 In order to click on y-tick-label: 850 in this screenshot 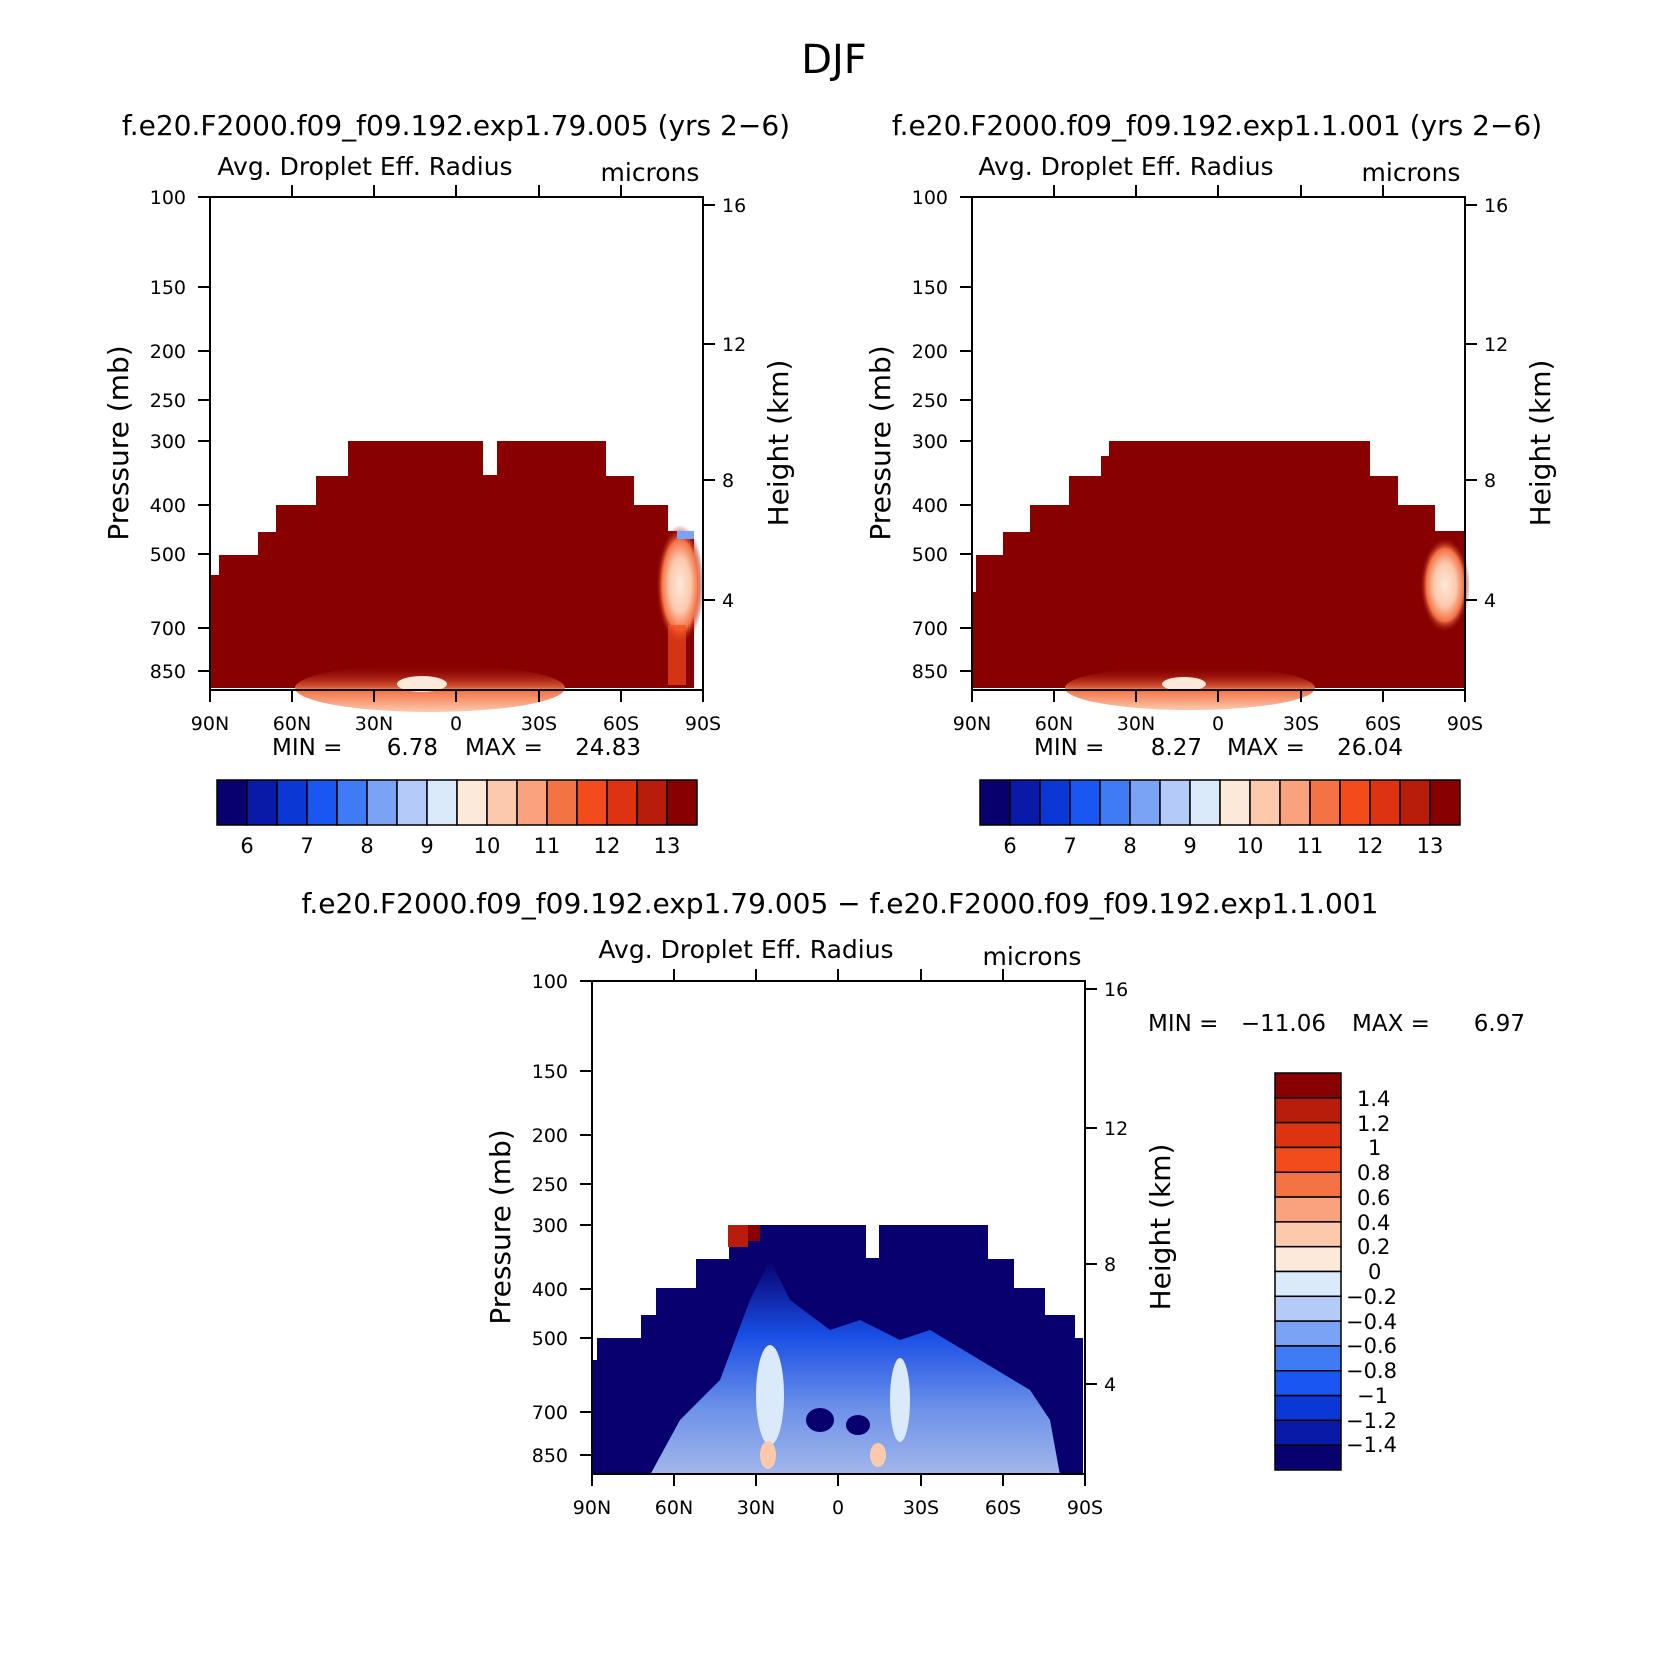, I will do `click(930, 672)`.